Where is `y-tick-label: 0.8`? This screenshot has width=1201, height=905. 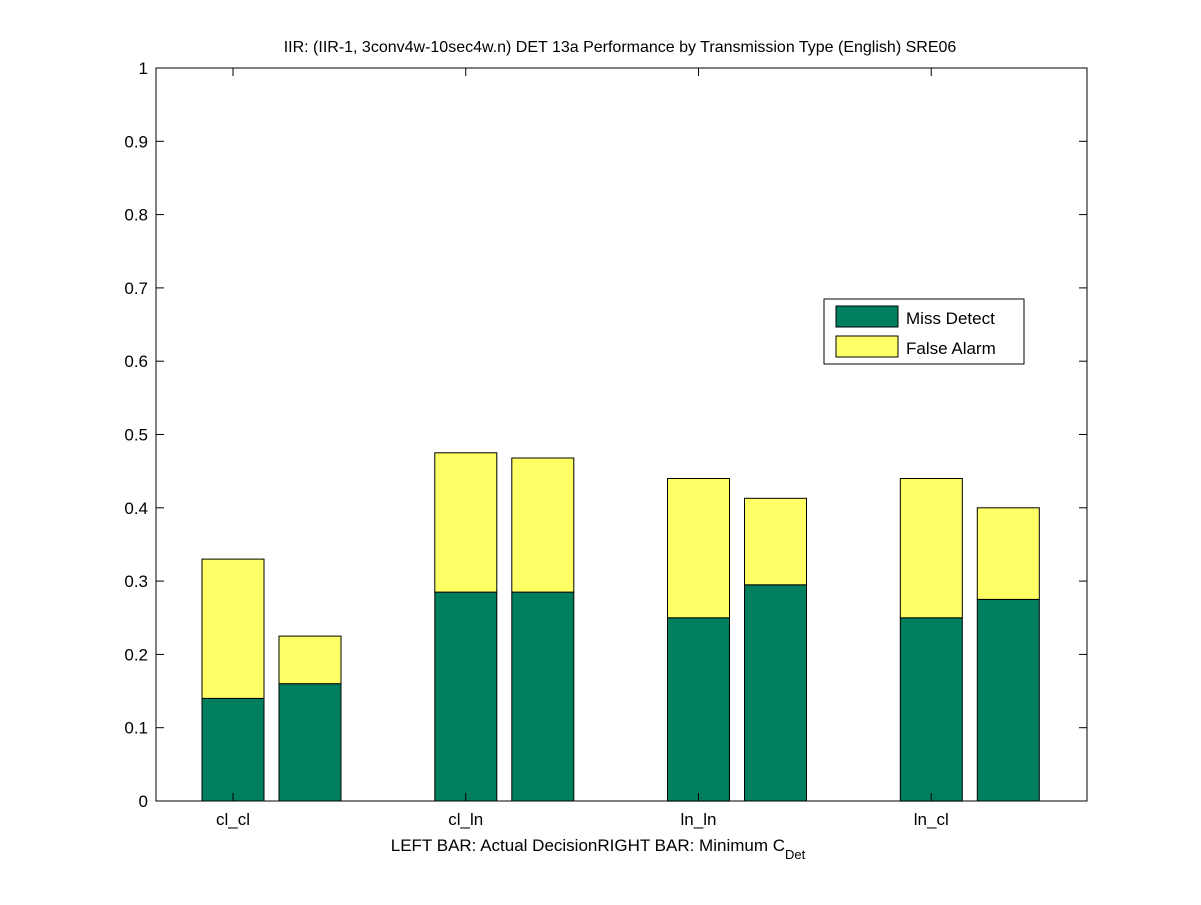 y-tick-label: 0.8 is located at coordinates (136, 215).